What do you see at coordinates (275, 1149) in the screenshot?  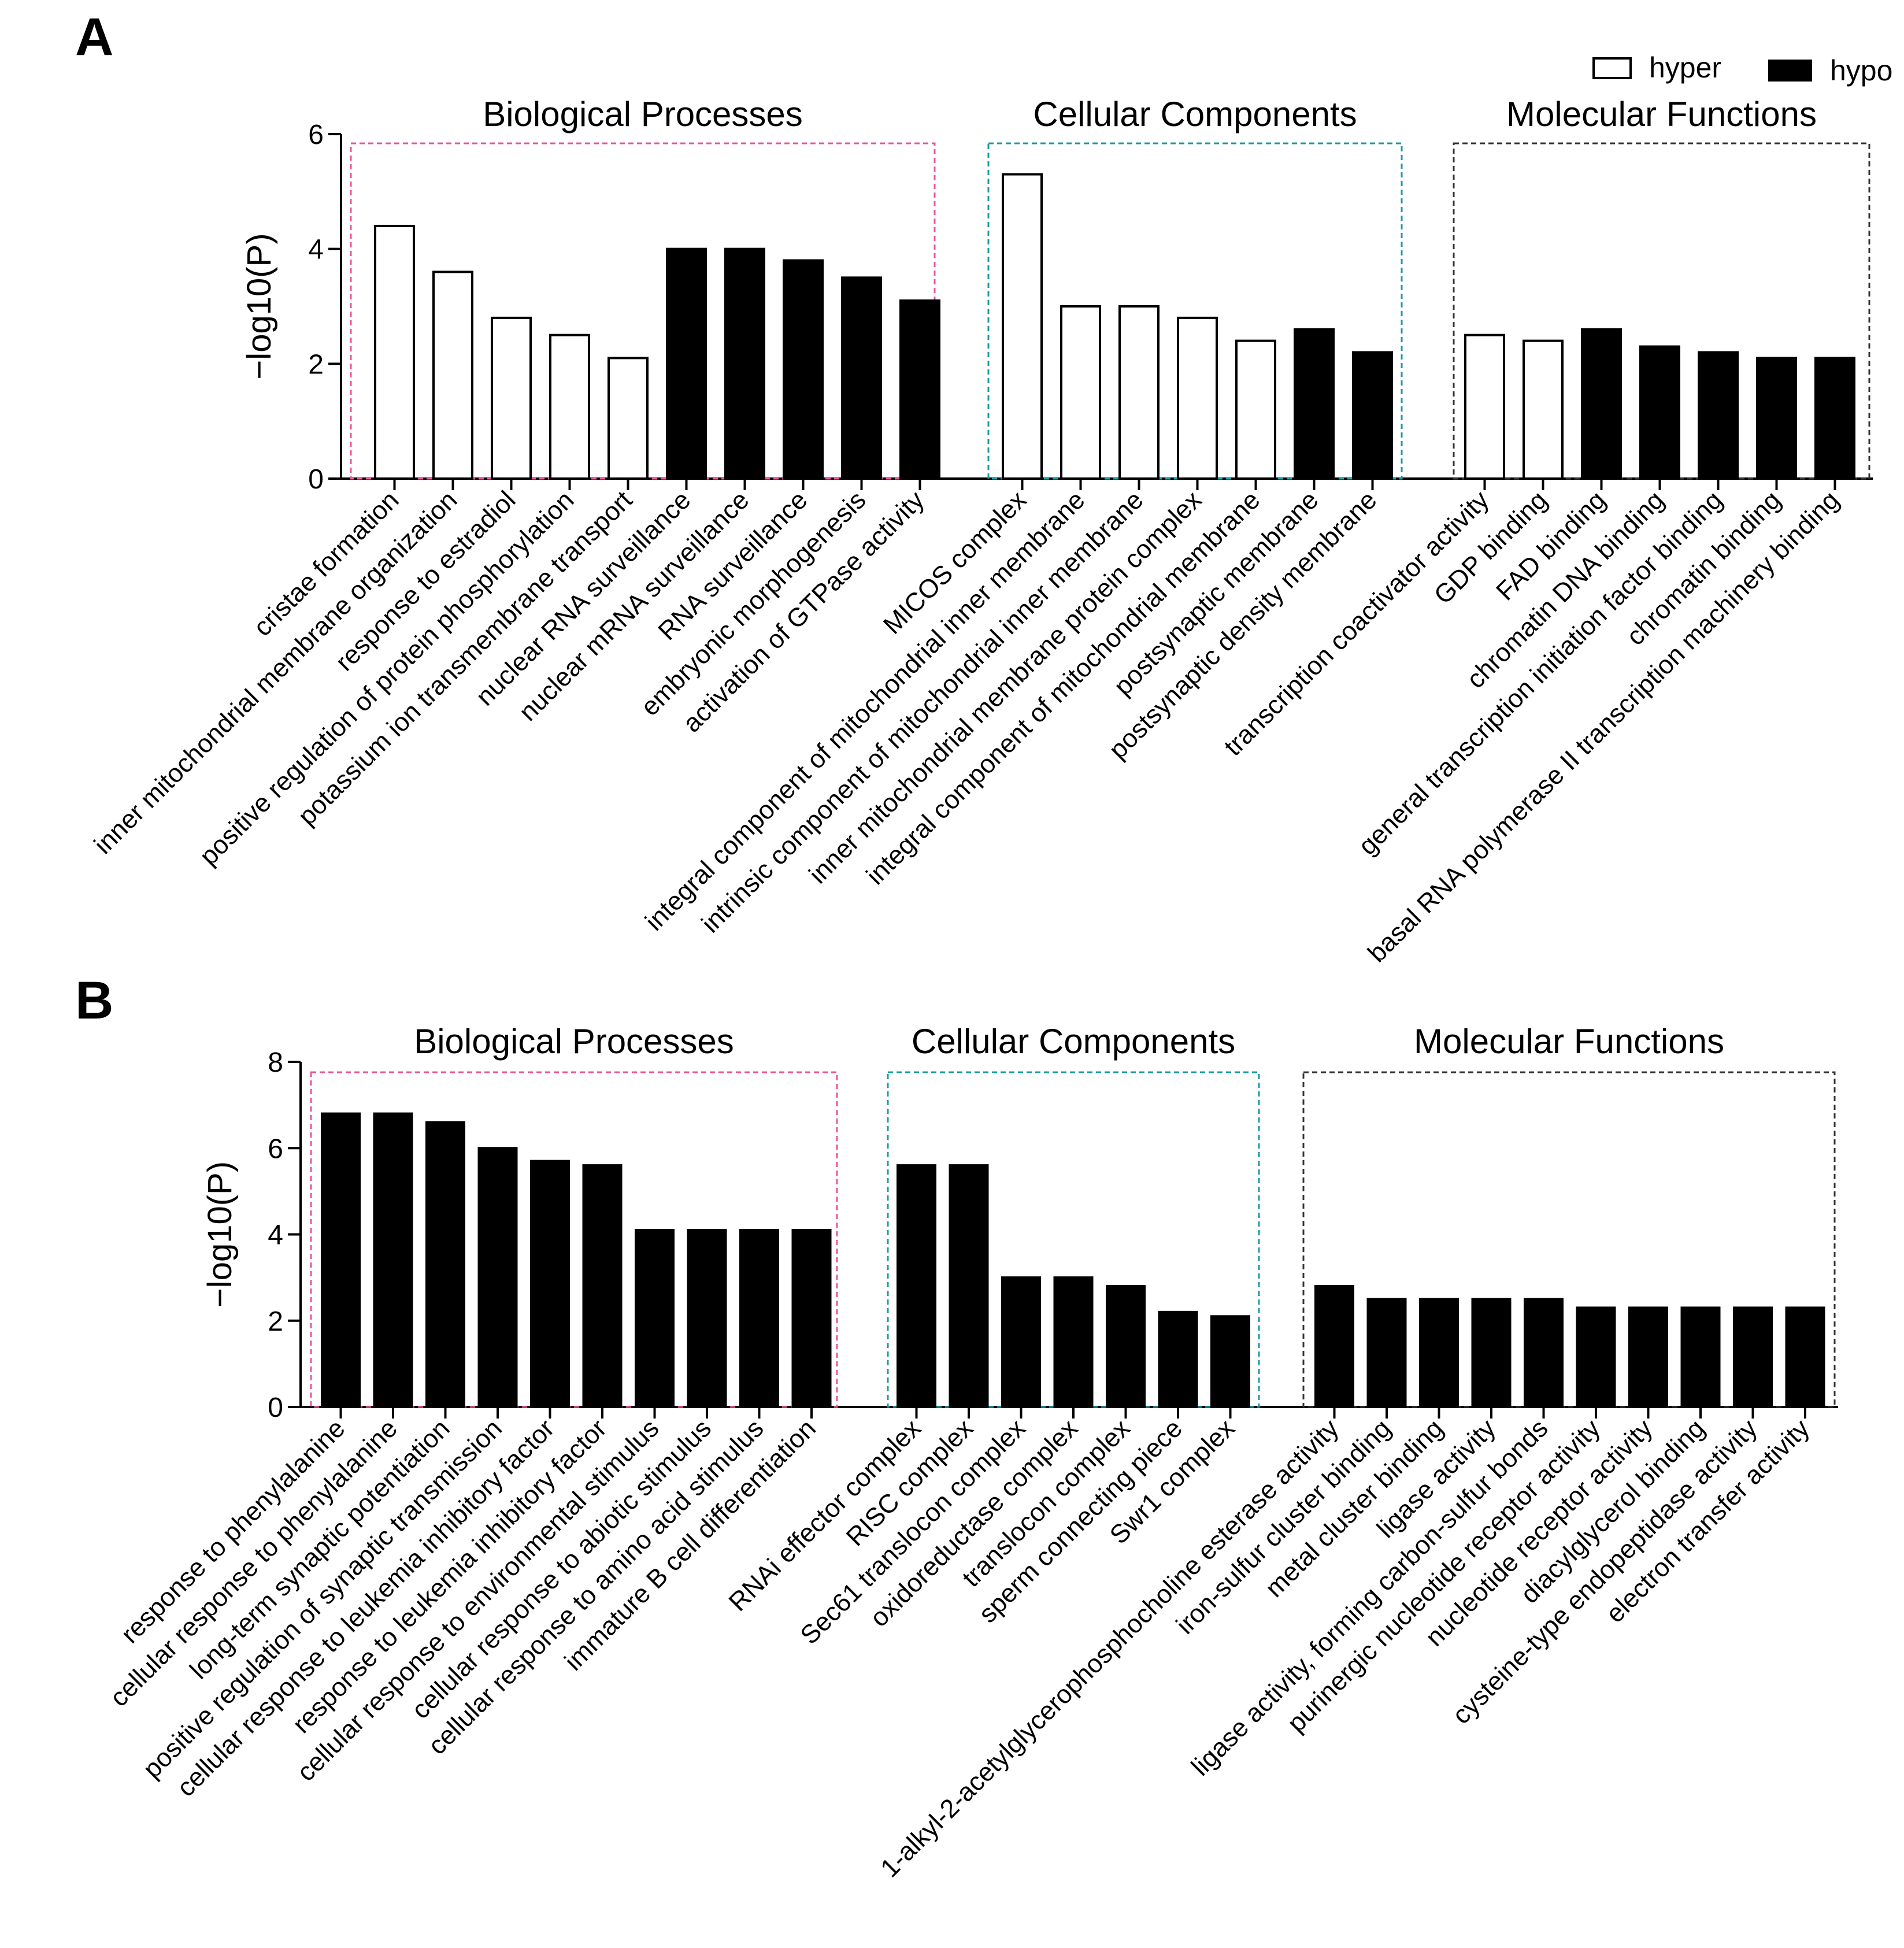 I see `panel-b-ytick-label: 6` at bounding box center [275, 1149].